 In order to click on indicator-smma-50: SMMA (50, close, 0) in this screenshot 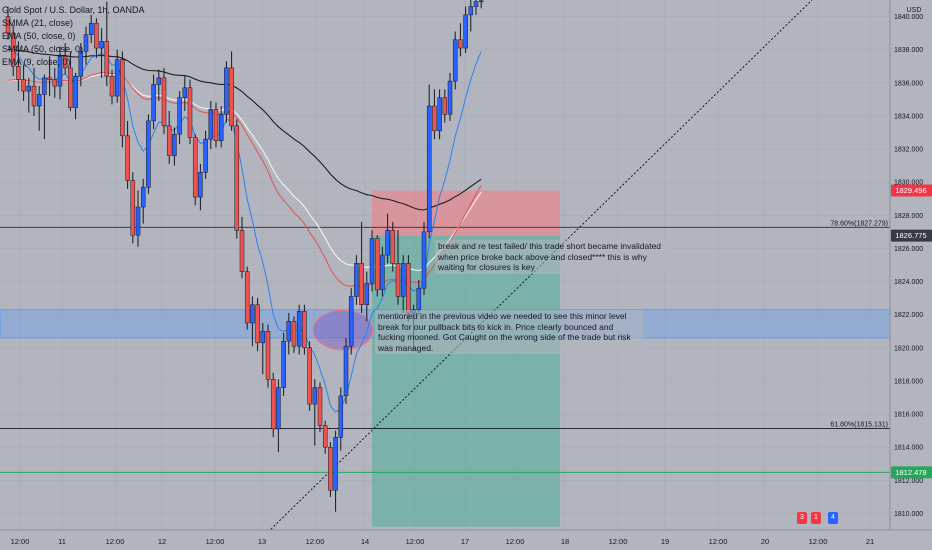, I will do `click(43, 49)`.